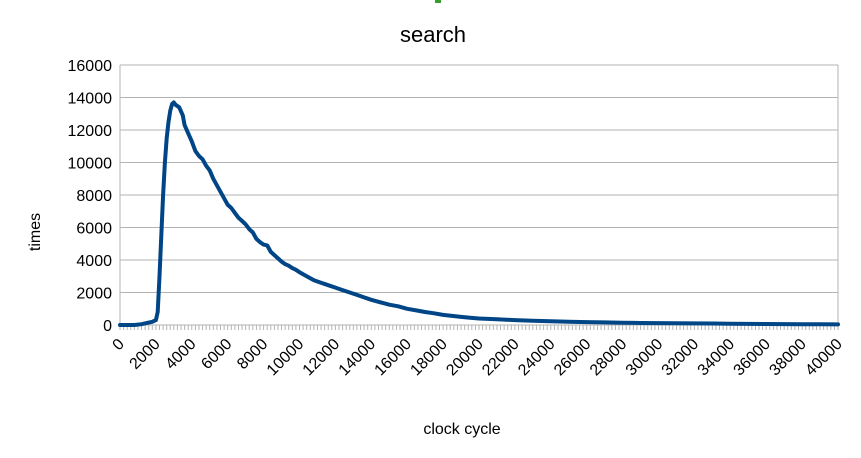 The image size is (861, 458). What do you see at coordinates (94, 229) in the screenshot?
I see `y-tick-label: 6000` at bounding box center [94, 229].